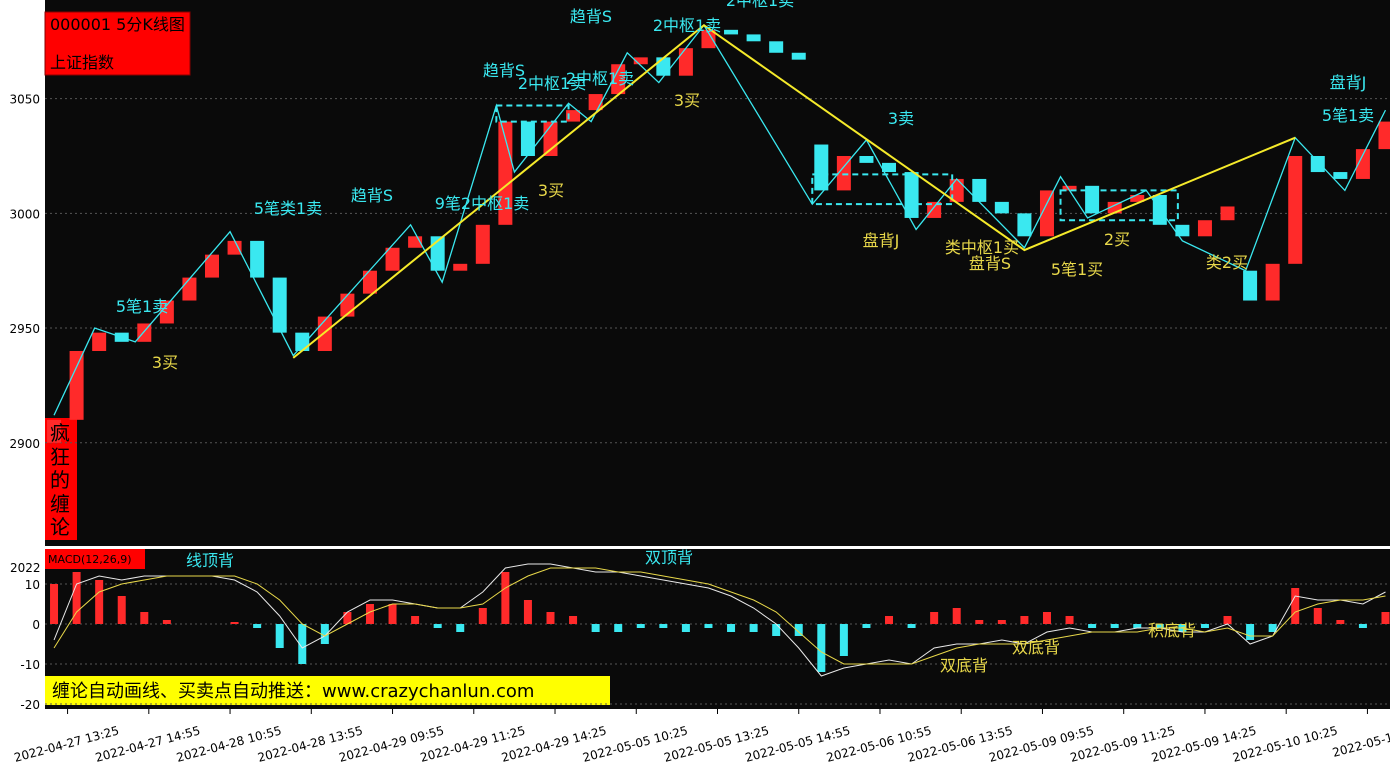 The width and height of the screenshot is (1390, 775). I want to click on watermark: 疯狂的缠论, so click(60, 480).